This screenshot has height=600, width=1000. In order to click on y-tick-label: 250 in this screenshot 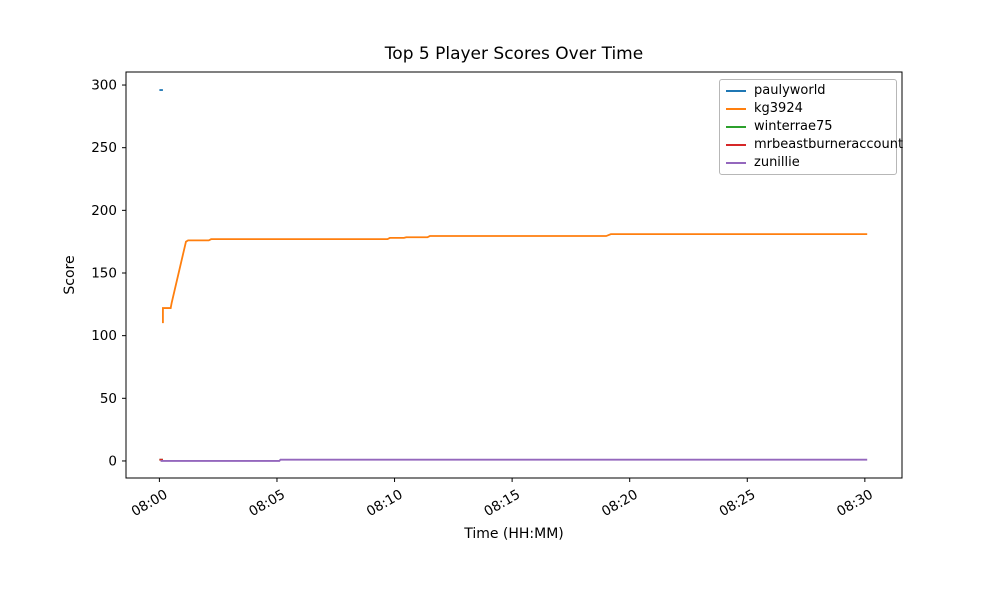, I will do `click(104, 148)`.